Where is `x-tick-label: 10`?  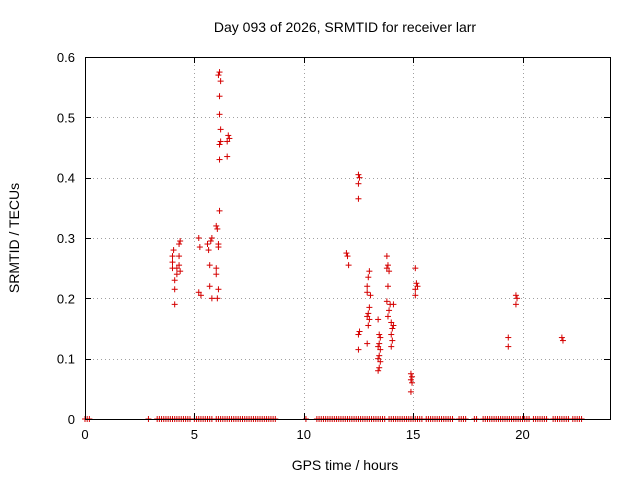
x-tick-label: 10 is located at coordinates (304, 434).